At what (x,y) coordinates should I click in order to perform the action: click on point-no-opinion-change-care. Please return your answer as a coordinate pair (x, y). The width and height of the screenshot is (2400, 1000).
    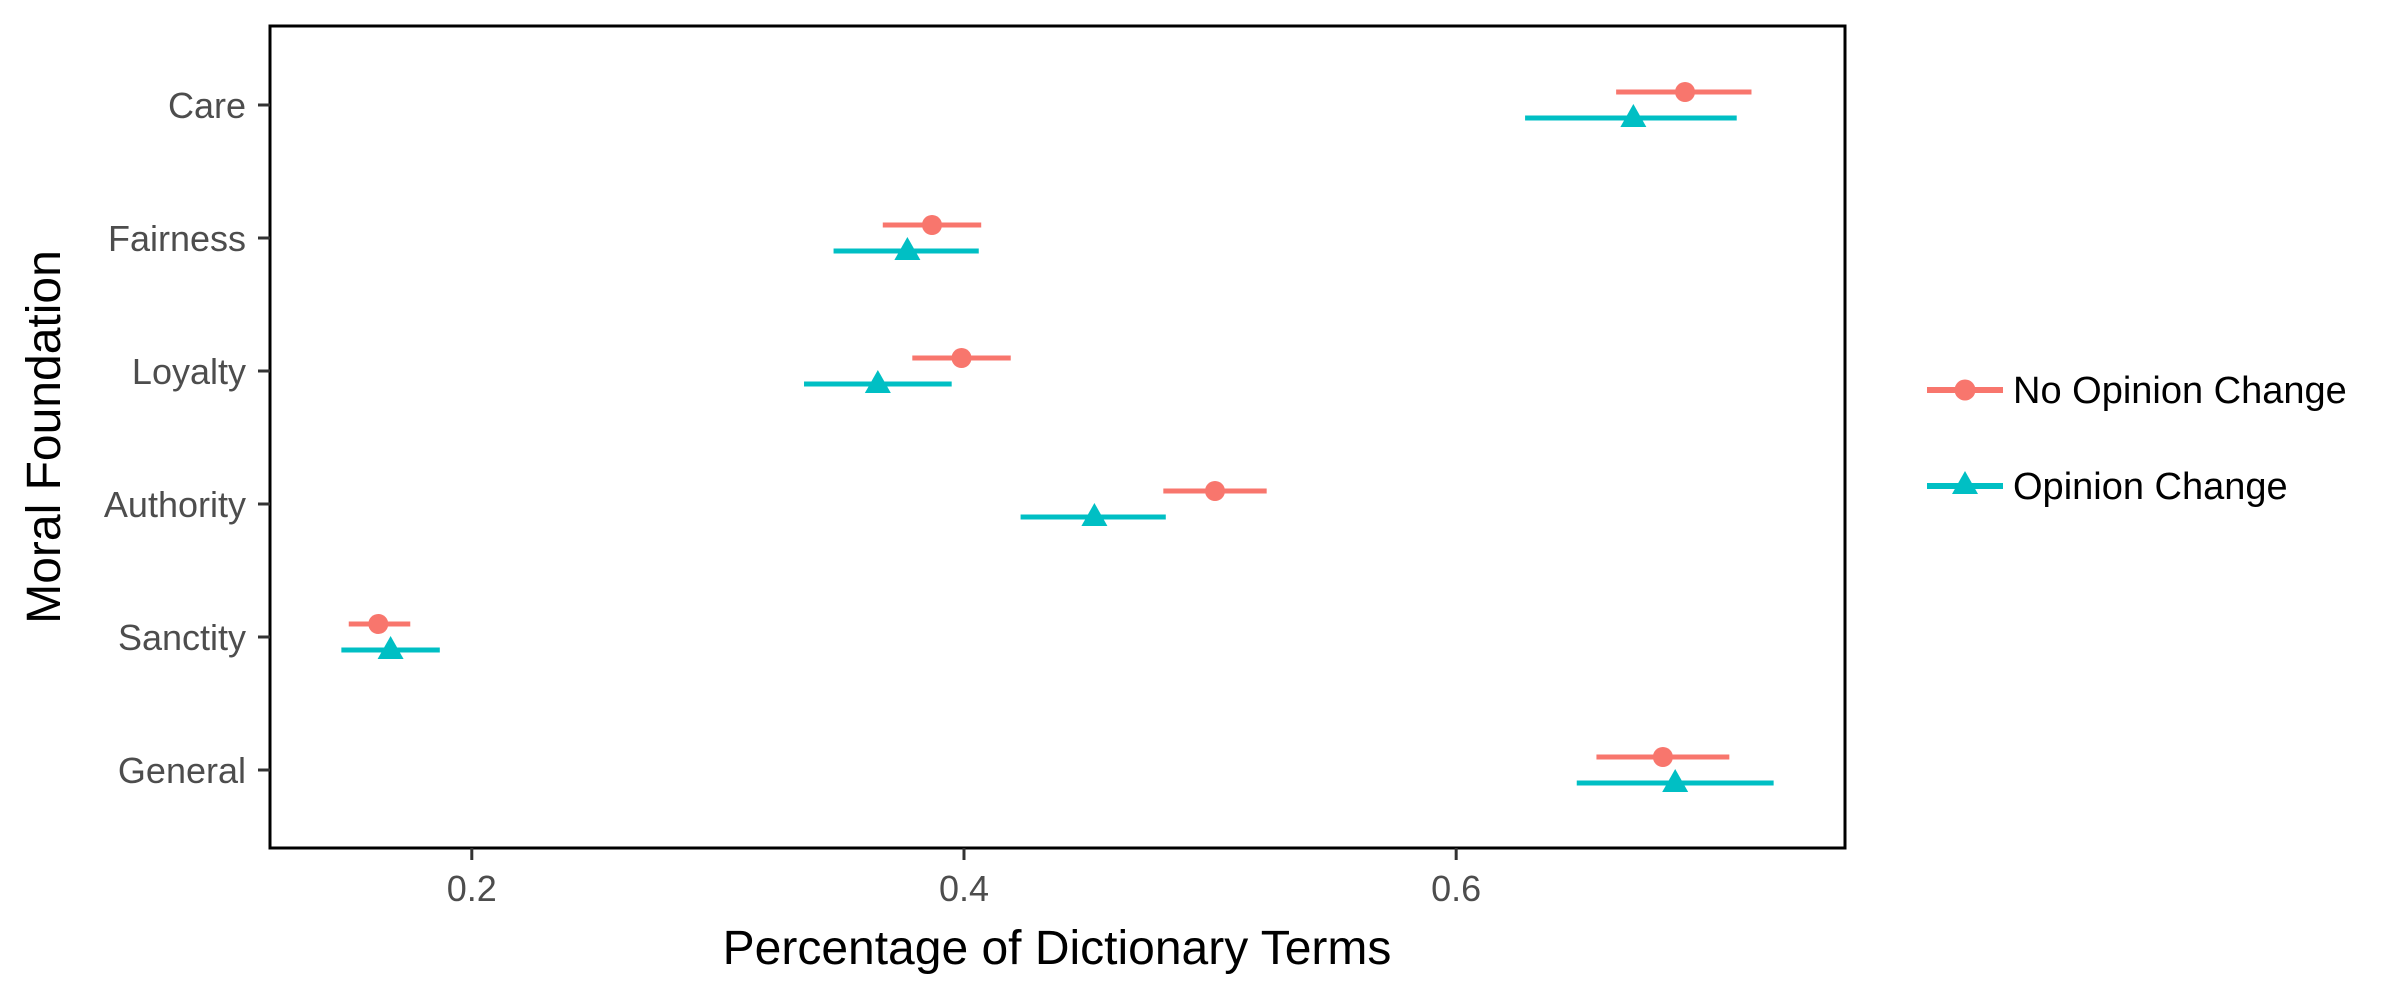
    Looking at the image, I should click on (1685, 92).